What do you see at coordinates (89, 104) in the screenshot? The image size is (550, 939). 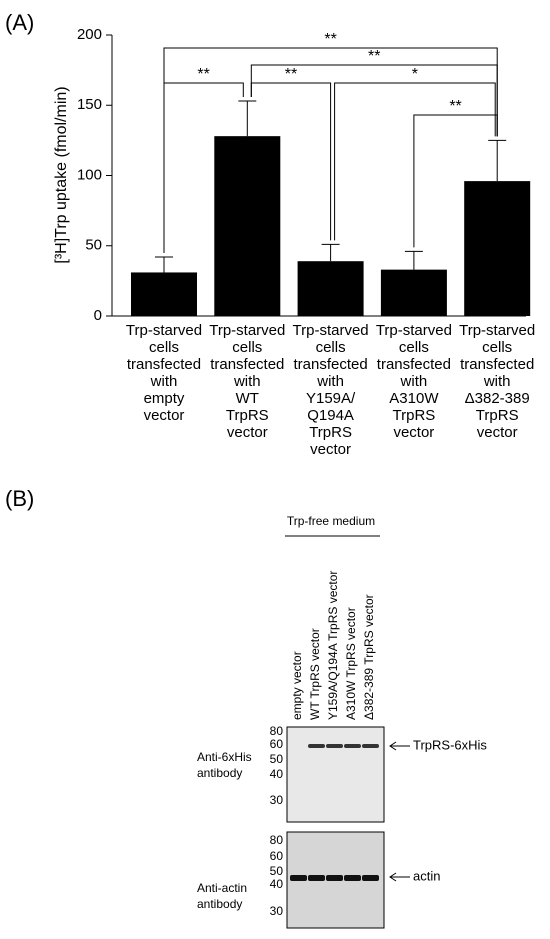 I see `y-tick-label: 150` at bounding box center [89, 104].